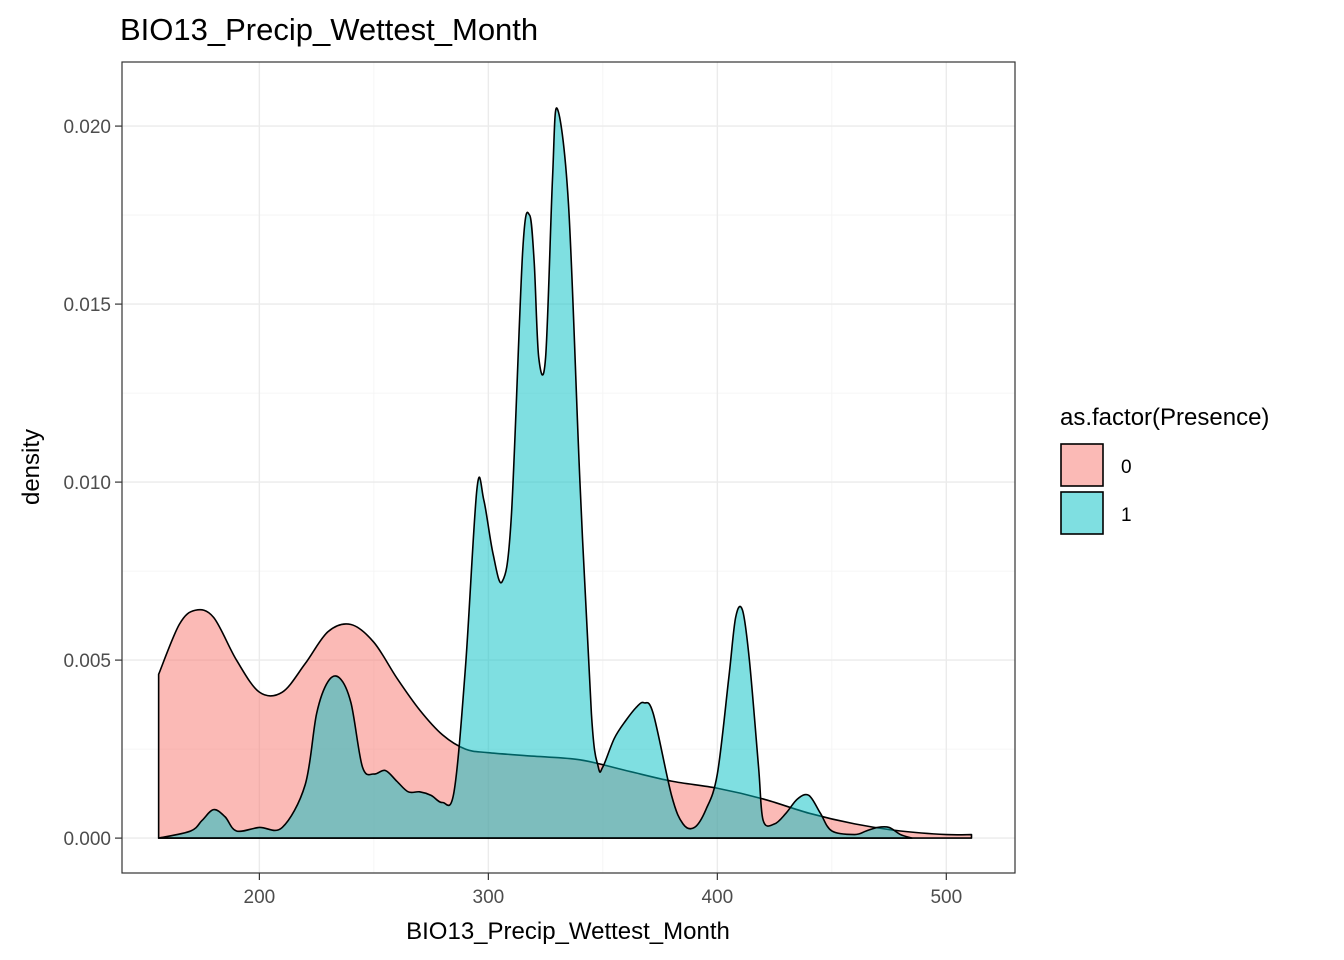  What do you see at coordinates (87, 305) in the screenshot?
I see `y-tick-label: 0.015` at bounding box center [87, 305].